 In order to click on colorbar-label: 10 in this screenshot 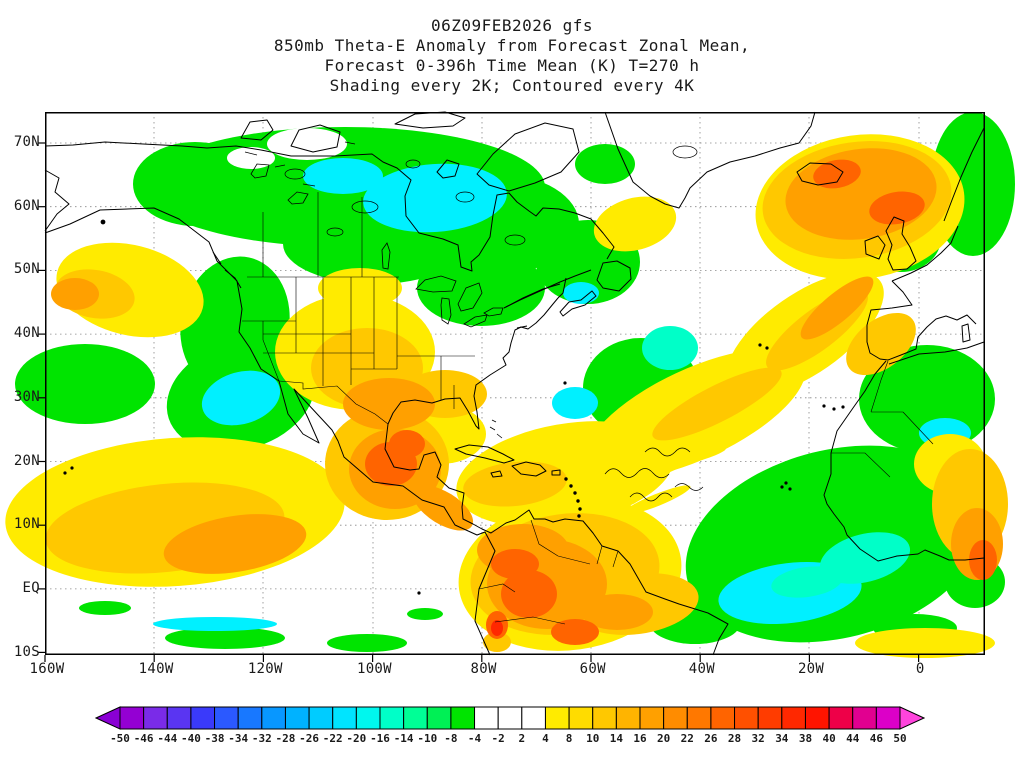, I will do `click(593, 738)`.